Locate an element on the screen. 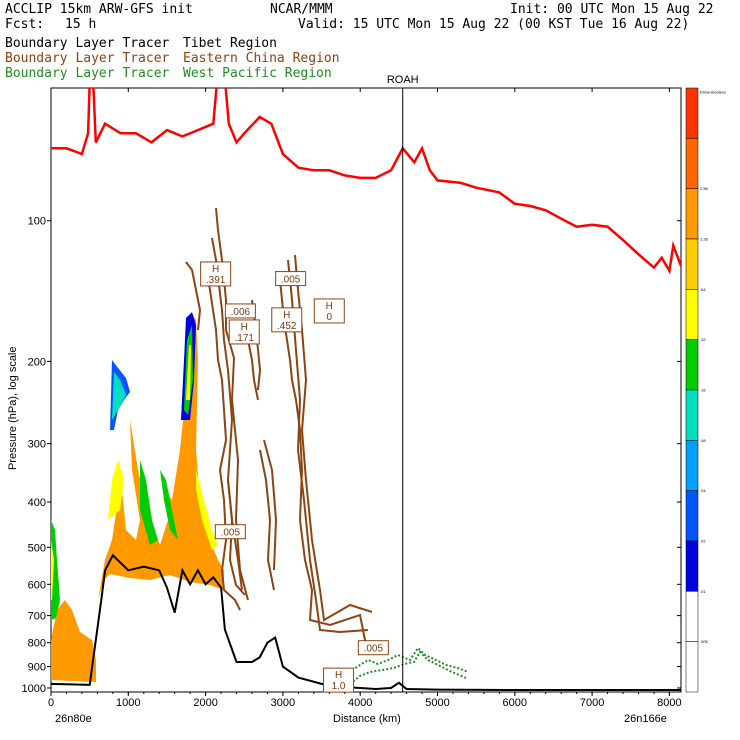 Image resolution: width=740 pixels, height=740 pixels. contour-label: H0 is located at coordinates (329, 311).